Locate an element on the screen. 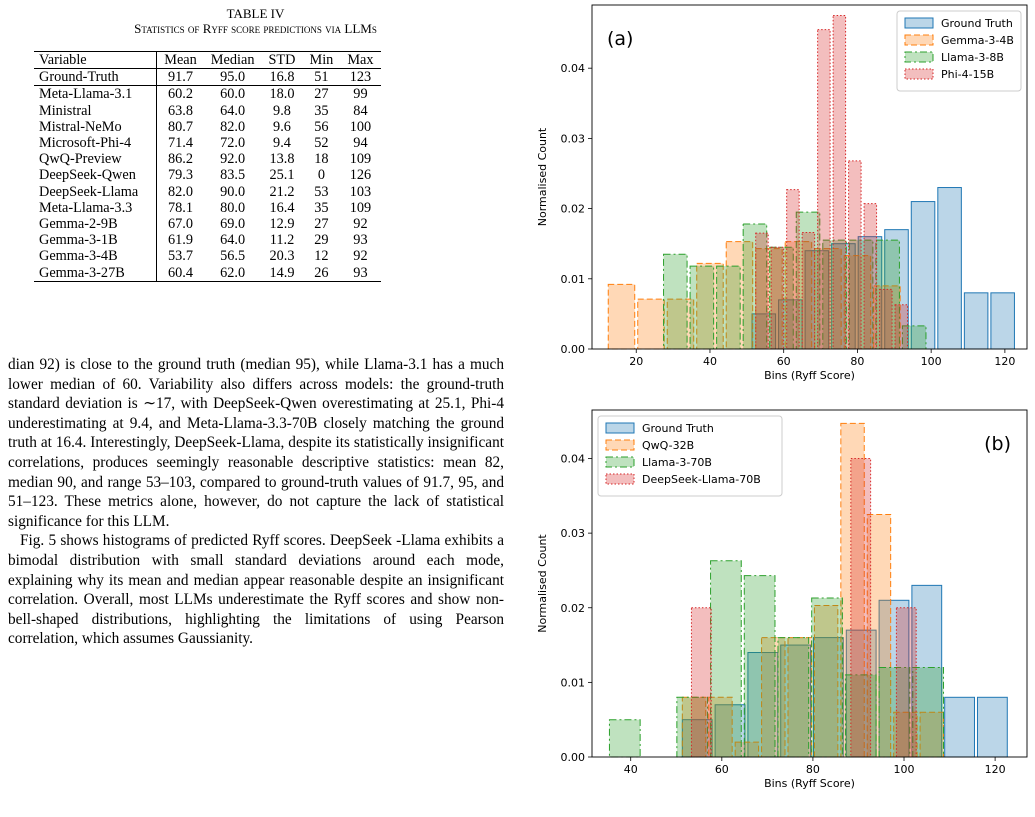 This screenshot has height=817, width=1035. value-cell: 11.2 is located at coordinates (282, 240).